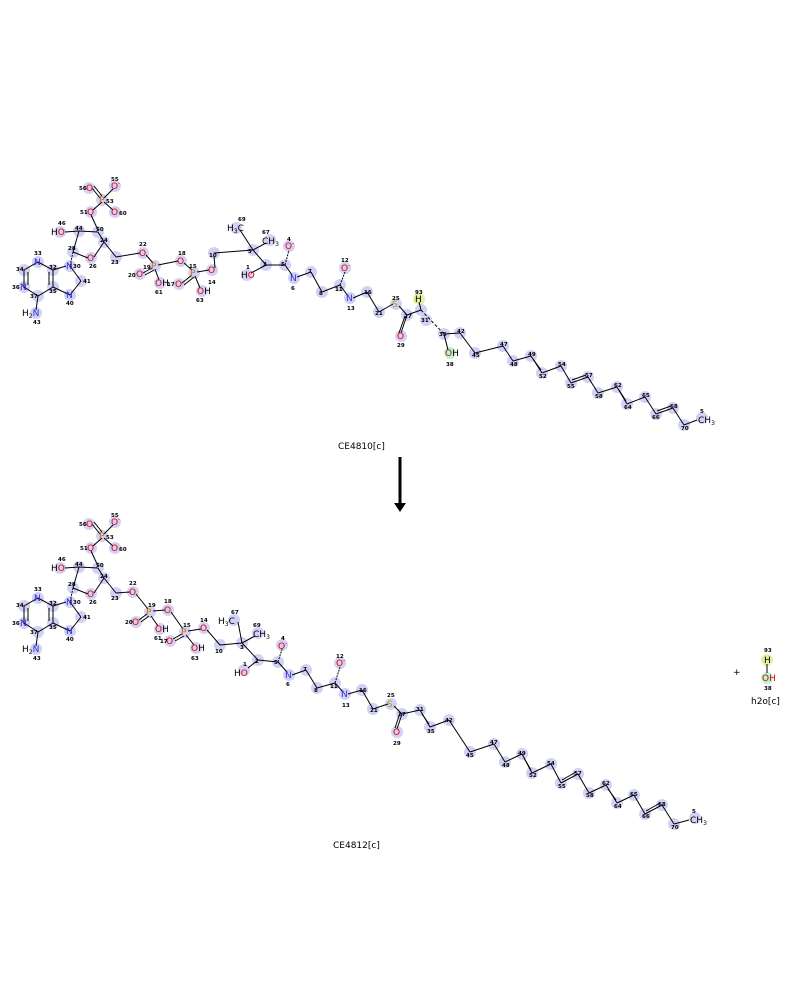 This screenshot has height=1000, width=800. What do you see at coordinates (470, 756) in the screenshot?
I see `svg-text: 45` at bounding box center [470, 756].